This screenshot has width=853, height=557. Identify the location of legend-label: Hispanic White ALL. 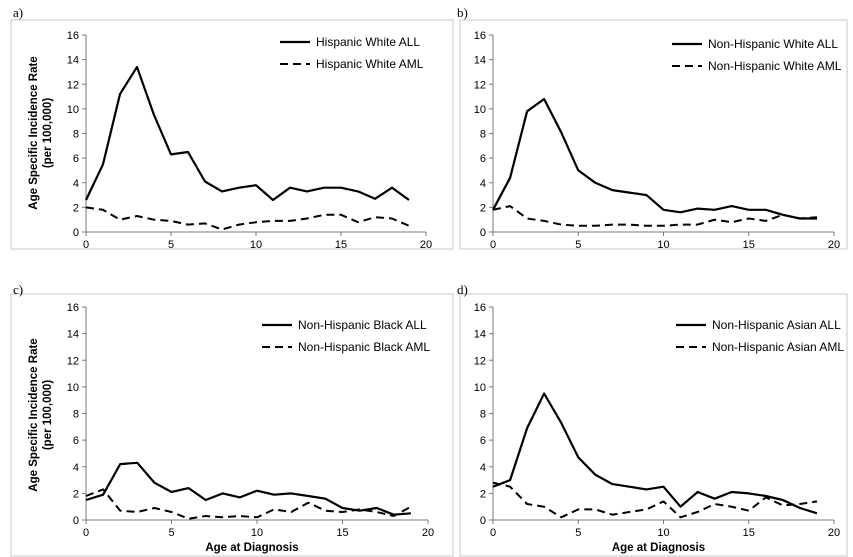
(368, 42).